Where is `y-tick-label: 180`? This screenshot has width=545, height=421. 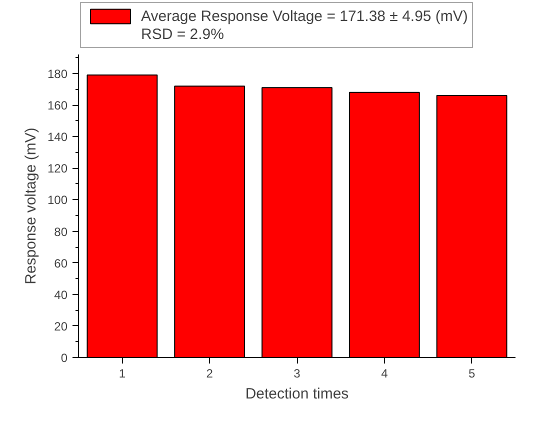
y-tick-label: 180 is located at coordinates (57, 73).